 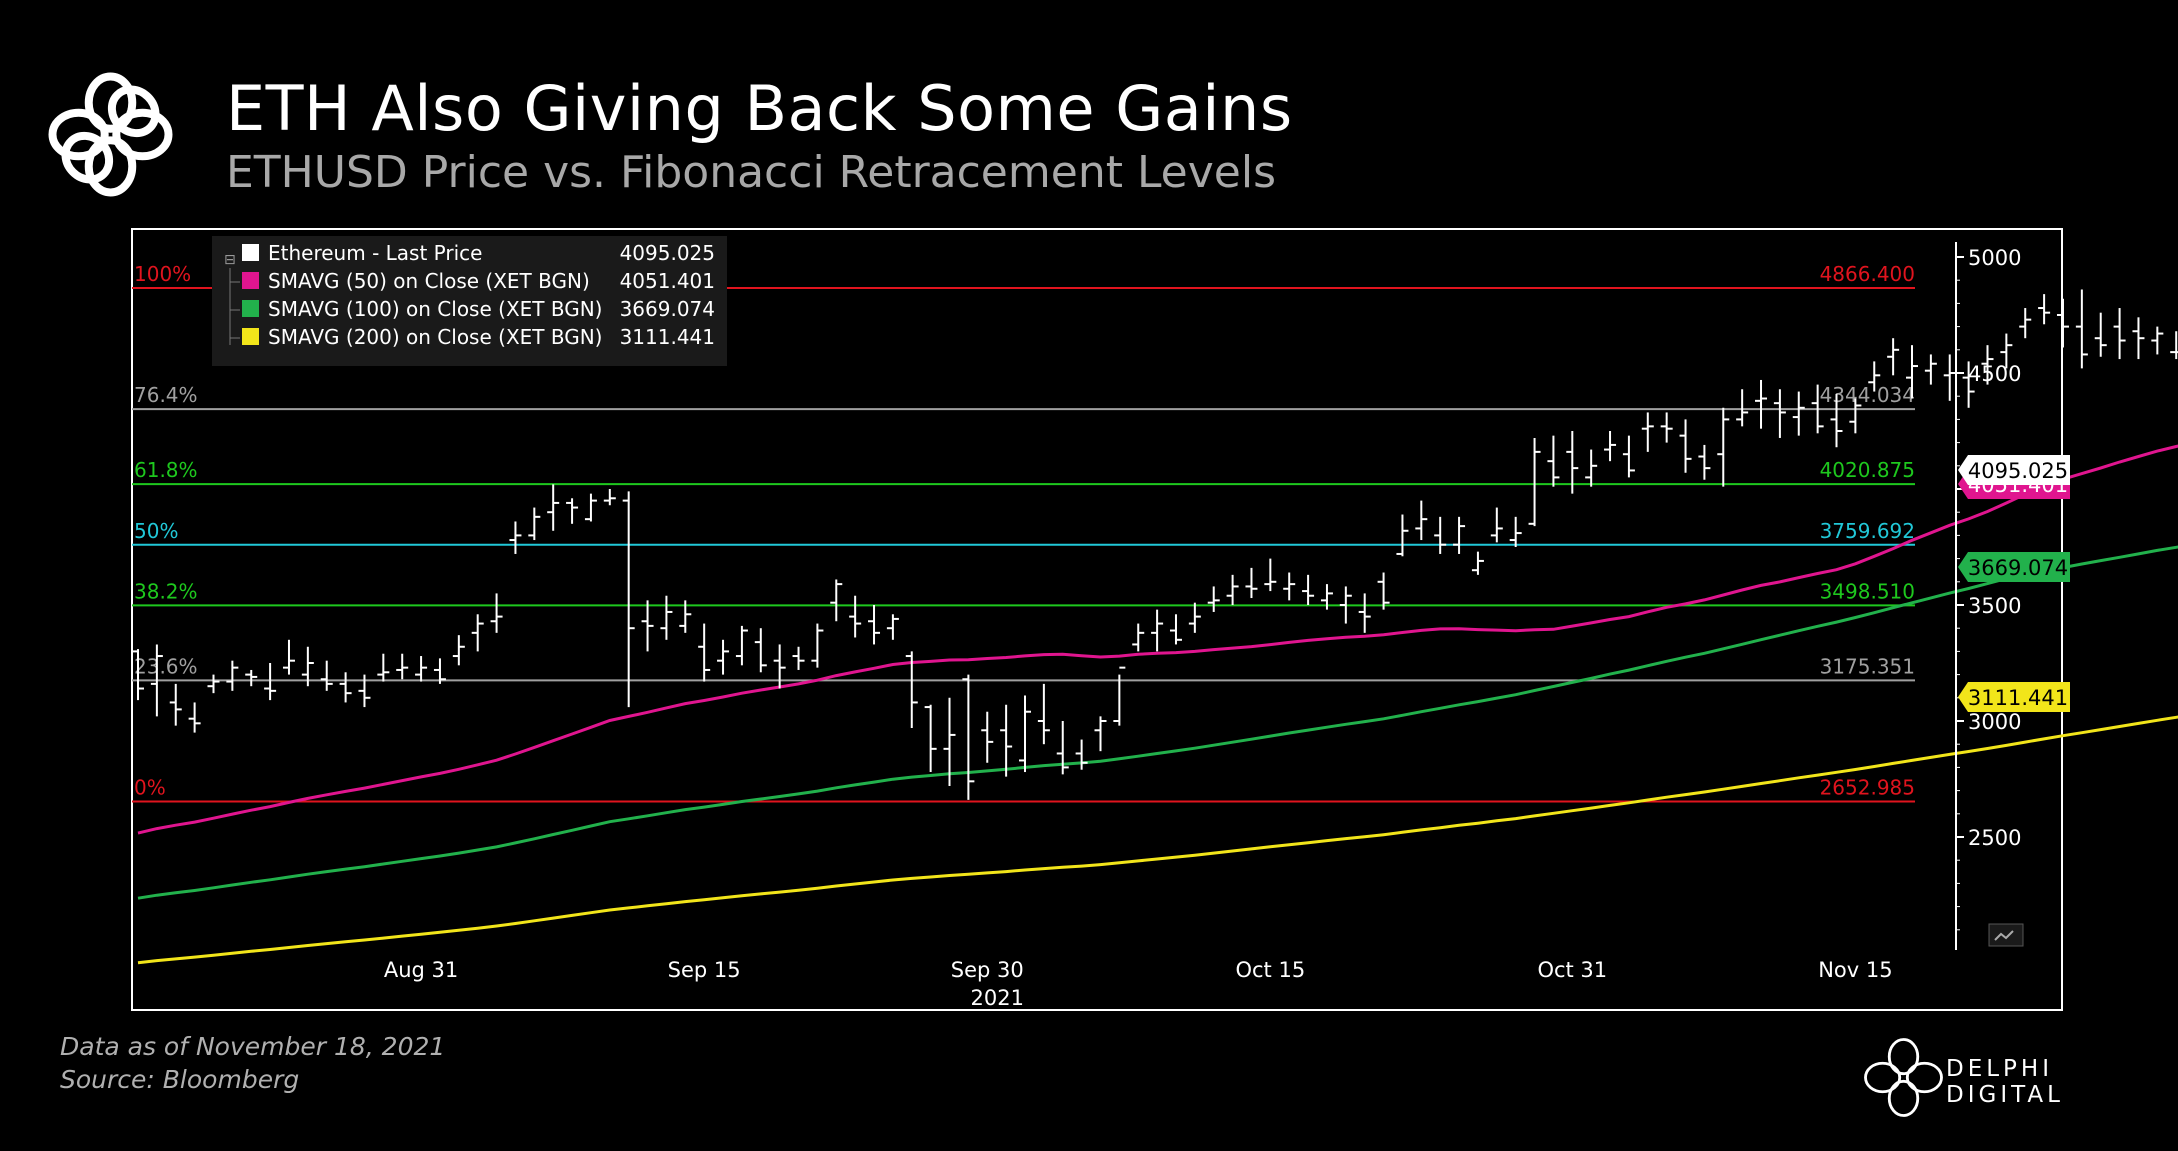 I want to click on legend-entry: Ethereum - Last Price 4095.025, so click(x=478, y=253).